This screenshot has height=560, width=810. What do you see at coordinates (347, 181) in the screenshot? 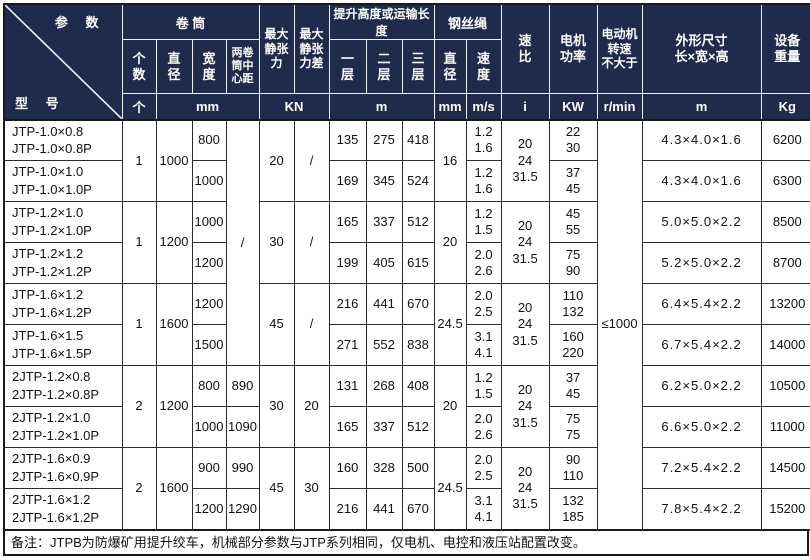
I see `layer1-cell: 169` at bounding box center [347, 181].